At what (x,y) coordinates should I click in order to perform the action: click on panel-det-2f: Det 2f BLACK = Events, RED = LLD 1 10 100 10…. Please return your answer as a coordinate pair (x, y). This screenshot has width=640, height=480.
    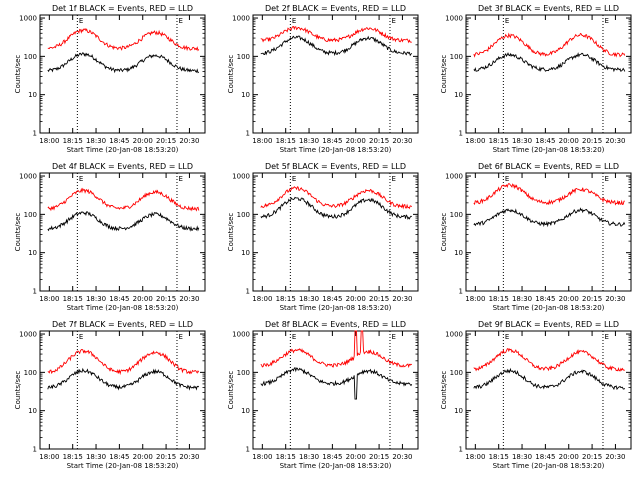
    Looking at the image, I should click on (323, 79).